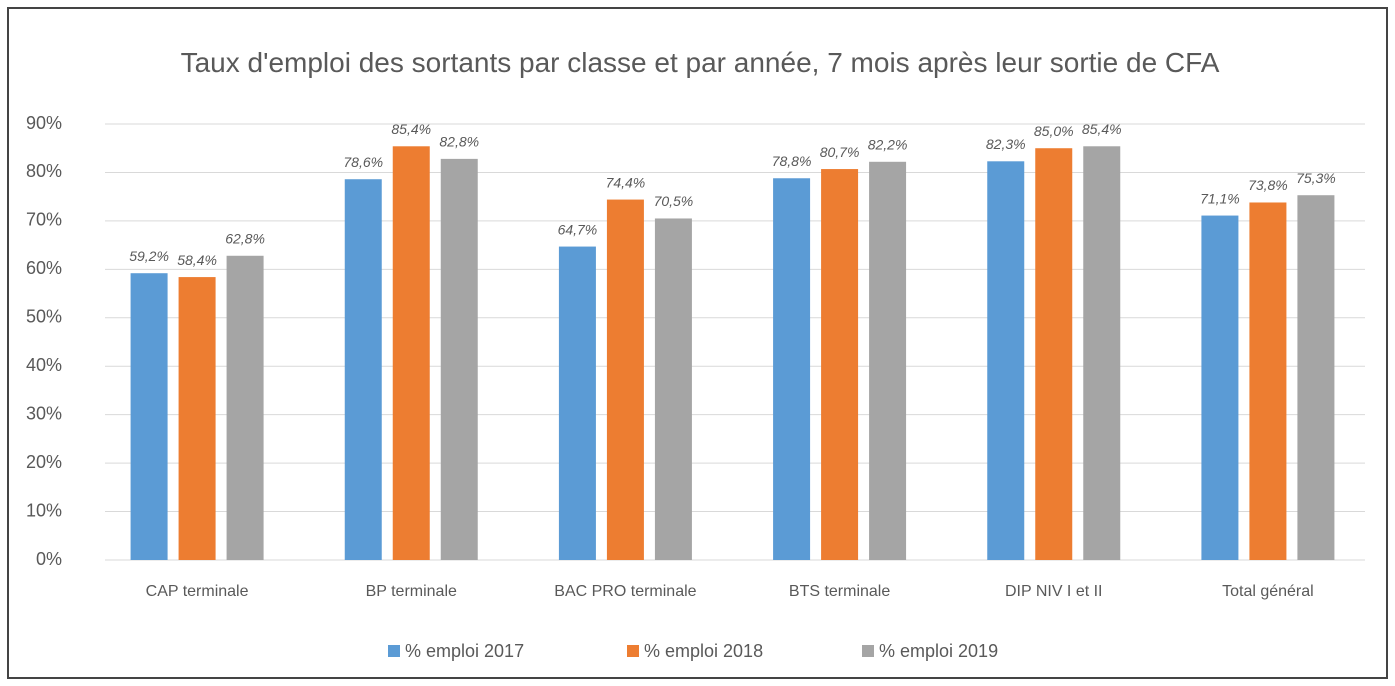 The height and width of the screenshot is (686, 1395). What do you see at coordinates (149, 256) in the screenshot?
I see `value-label: 59,2%` at bounding box center [149, 256].